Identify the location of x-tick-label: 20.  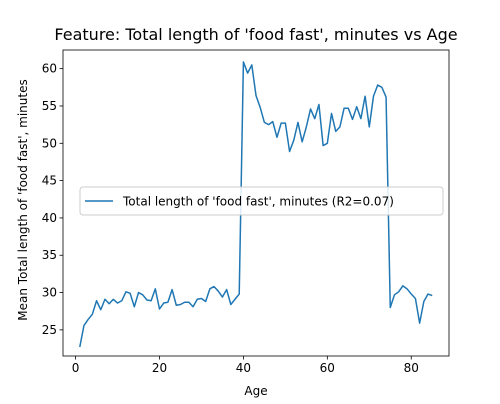
(159, 368).